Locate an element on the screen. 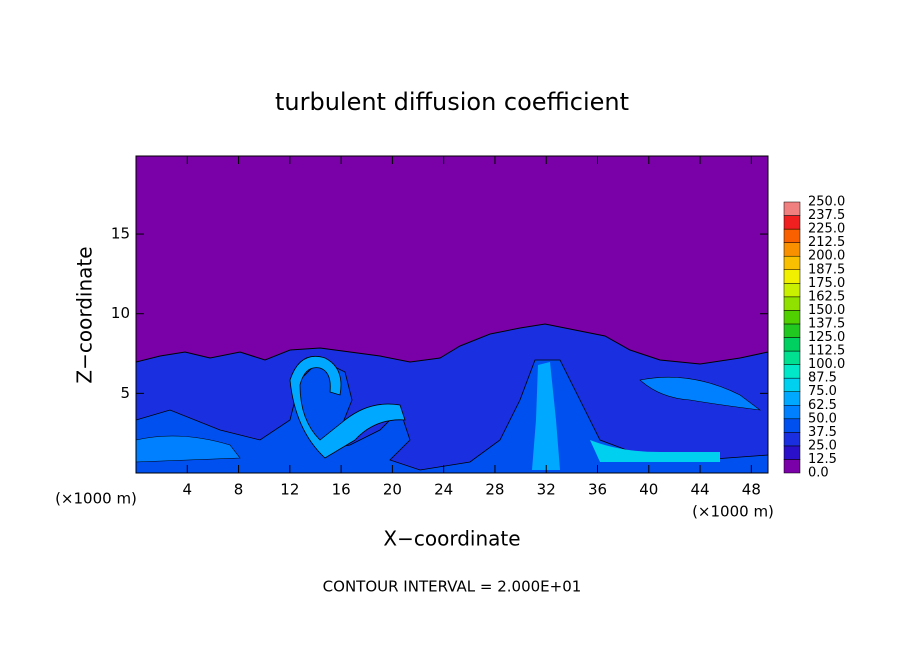  colorbar-label: 250.0 is located at coordinates (826, 202).